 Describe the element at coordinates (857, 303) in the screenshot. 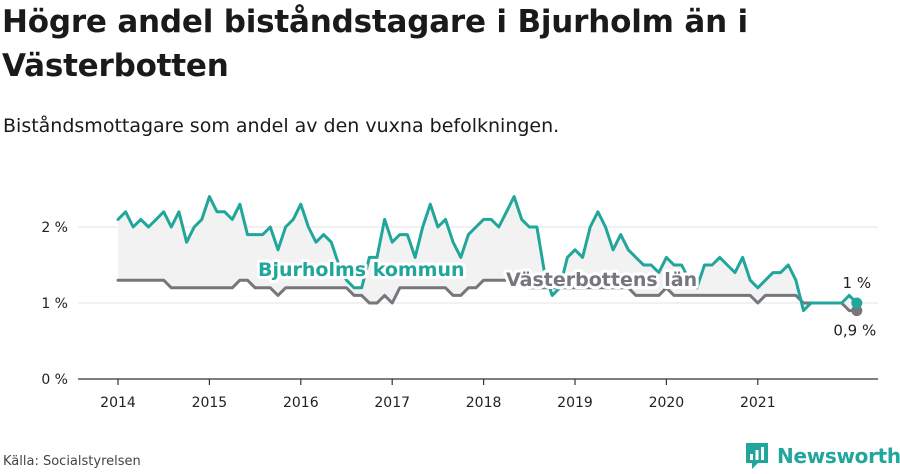

I see `bjurholm-line-end-point` at that location.